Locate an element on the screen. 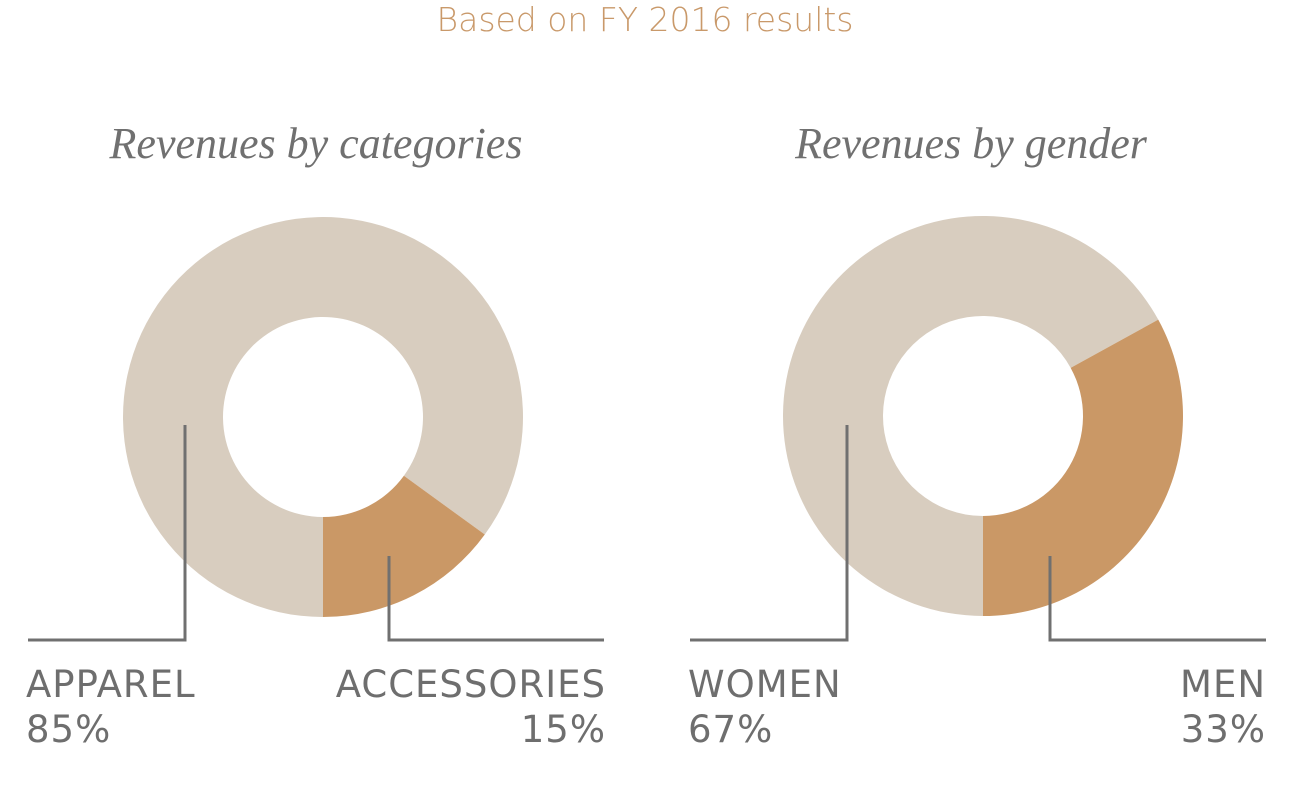 Image resolution: width=1290 pixels, height=808 pixels. leader-line-apparel is located at coordinates (107, 533).